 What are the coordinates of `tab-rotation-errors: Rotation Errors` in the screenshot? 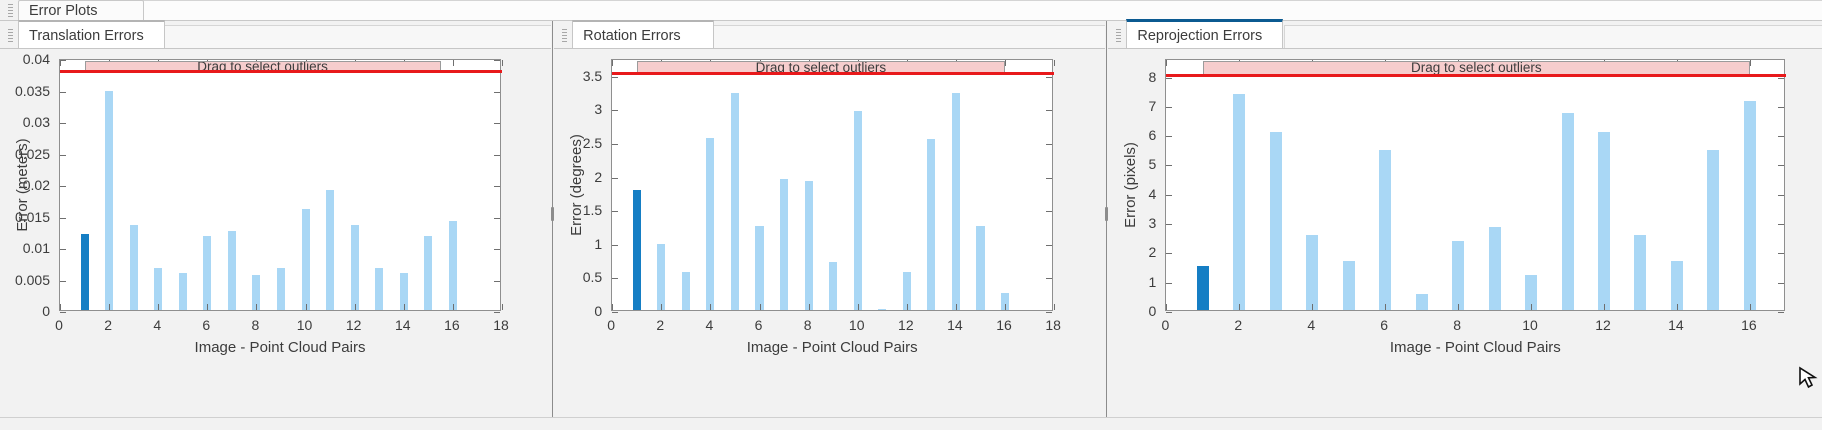 It's located at (638, 34).